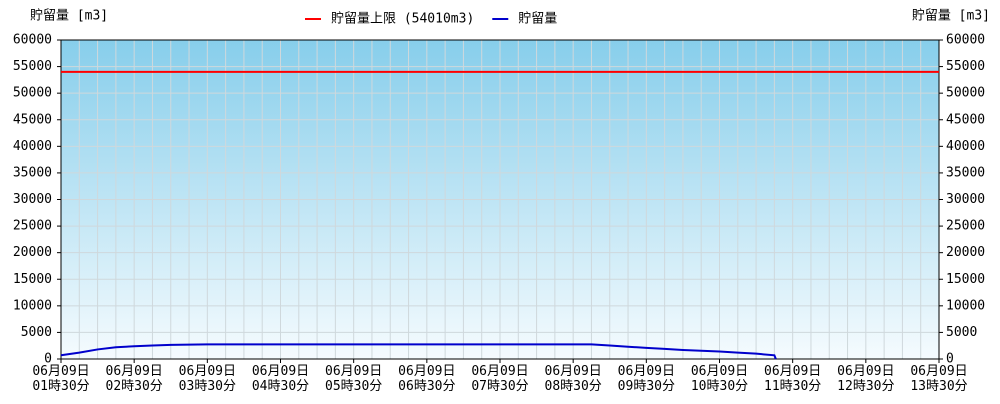  What do you see at coordinates (537, 19) in the screenshot?
I see `legend-label: 貯留量` at bounding box center [537, 19].